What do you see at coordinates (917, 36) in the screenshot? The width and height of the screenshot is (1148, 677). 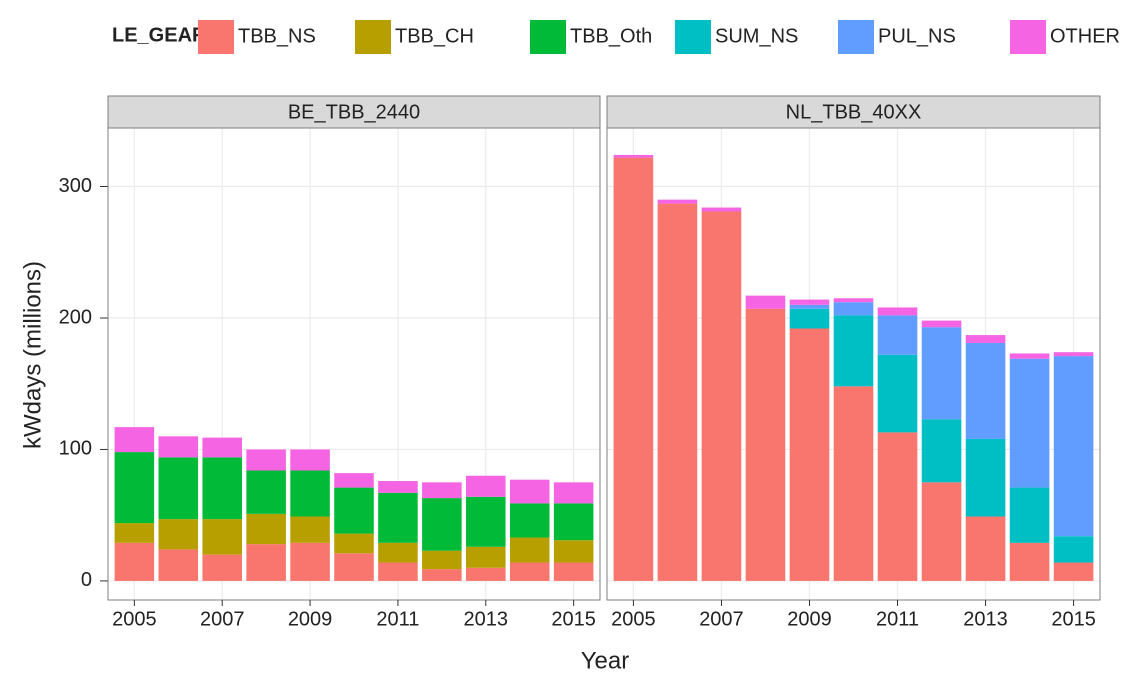 I see `legend-label: PUL_NS` at bounding box center [917, 36].